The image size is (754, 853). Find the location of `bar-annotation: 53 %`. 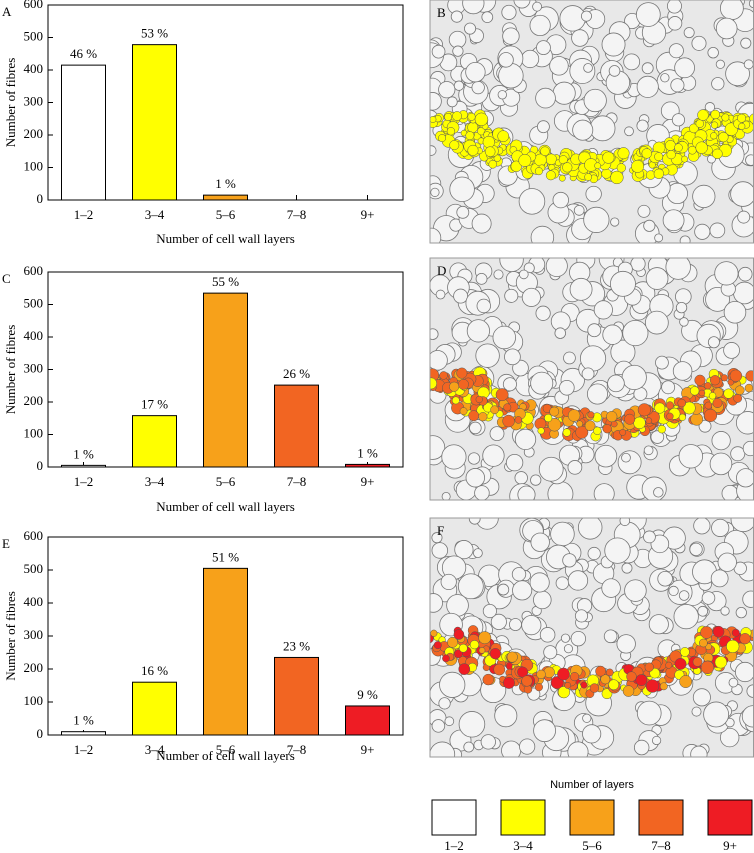

bar-annotation: 53 % is located at coordinates (154, 33).